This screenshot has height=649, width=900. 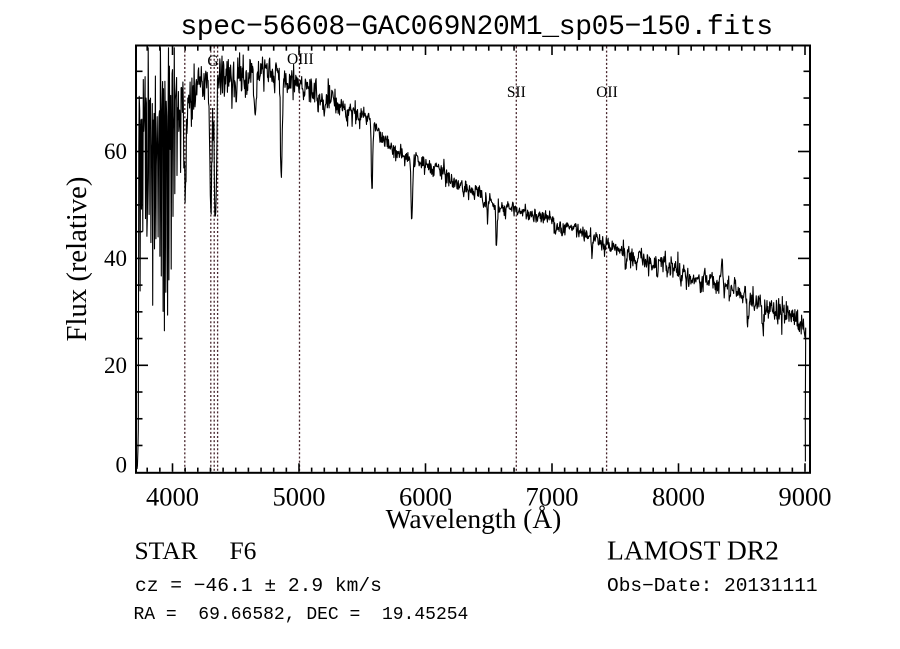 I want to click on svg-text: Obs−Date: 20131111, so click(x=712, y=586).